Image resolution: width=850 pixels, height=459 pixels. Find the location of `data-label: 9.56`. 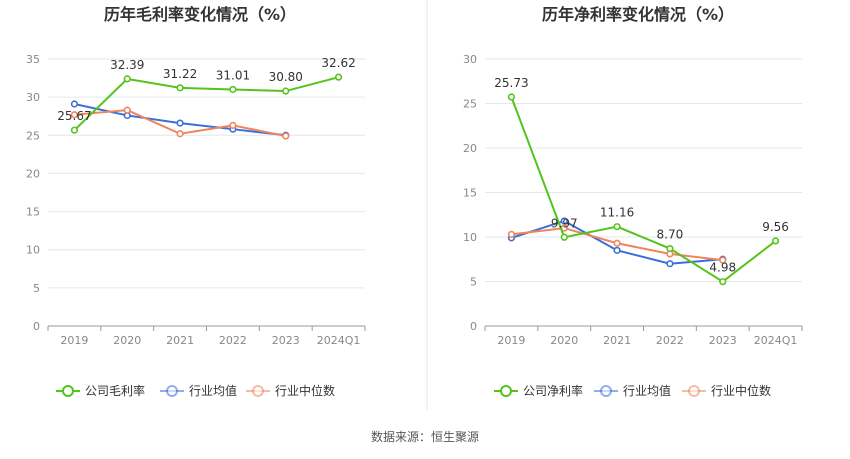

data-label: 9.56 is located at coordinates (775, 227).